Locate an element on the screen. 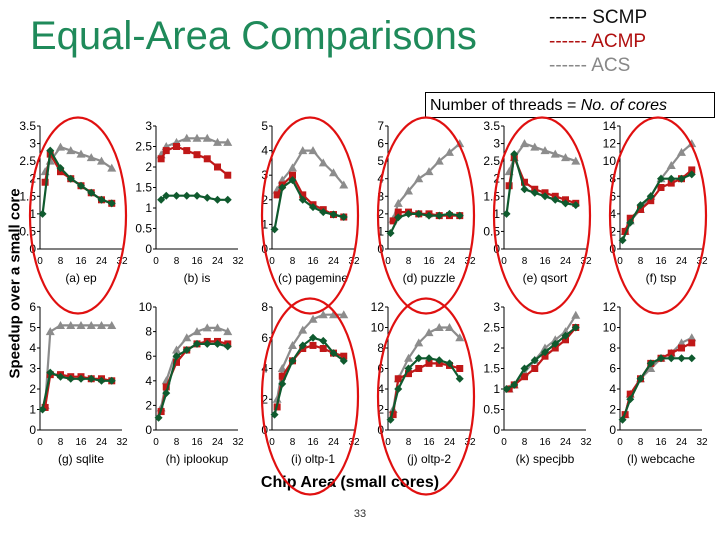  y-tick-label: 8 is located at coordinates (148, 332).